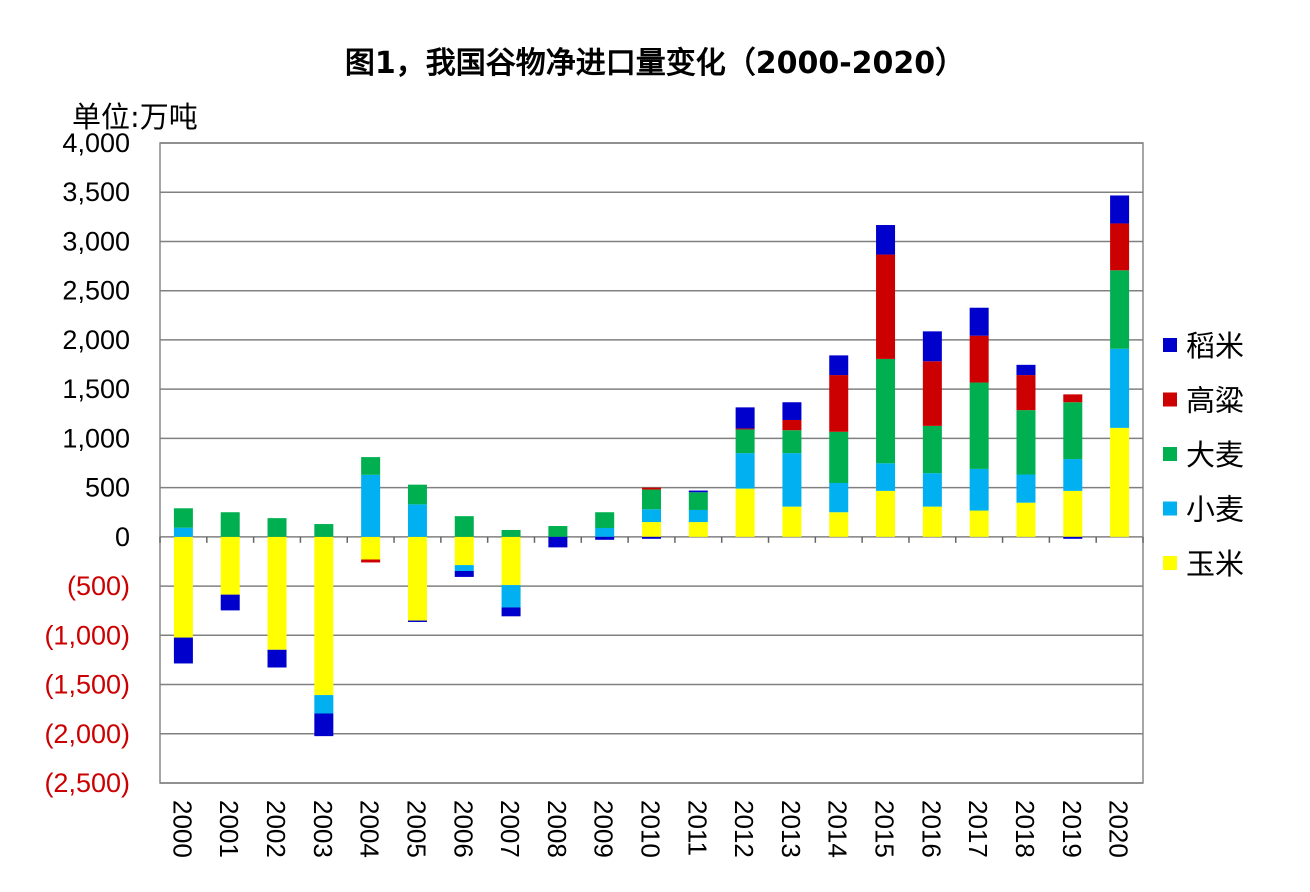 The image size is (1310, 892). What do you see at coordinates (107, 488) in the screenshot?
I see `y-tick-label: 500` at bounding box center [107, 488].